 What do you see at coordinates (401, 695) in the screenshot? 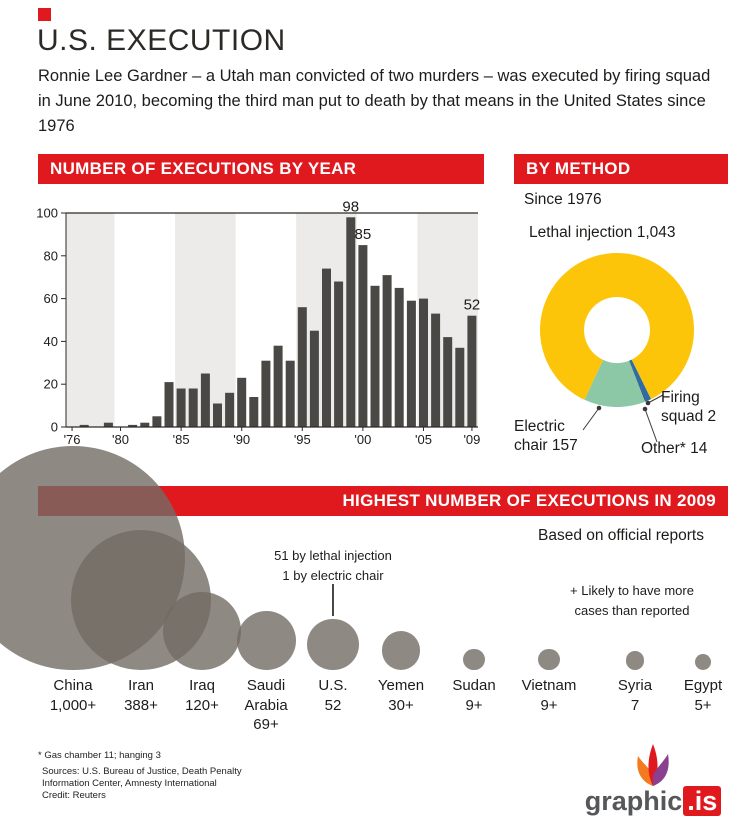
I see `country-label: Yemen 30+` at bounding box center [401, 695].